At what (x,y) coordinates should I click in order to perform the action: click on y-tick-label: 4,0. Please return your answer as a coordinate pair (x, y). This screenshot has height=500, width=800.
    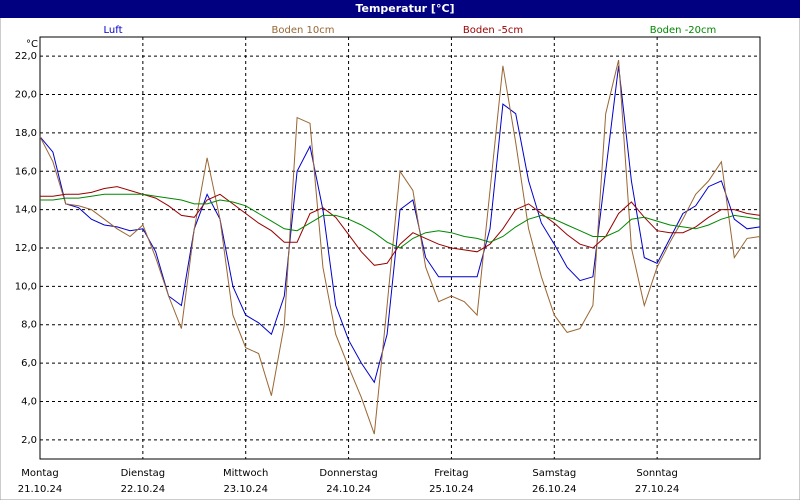
    Looking at the image, I should click on (29, 401).